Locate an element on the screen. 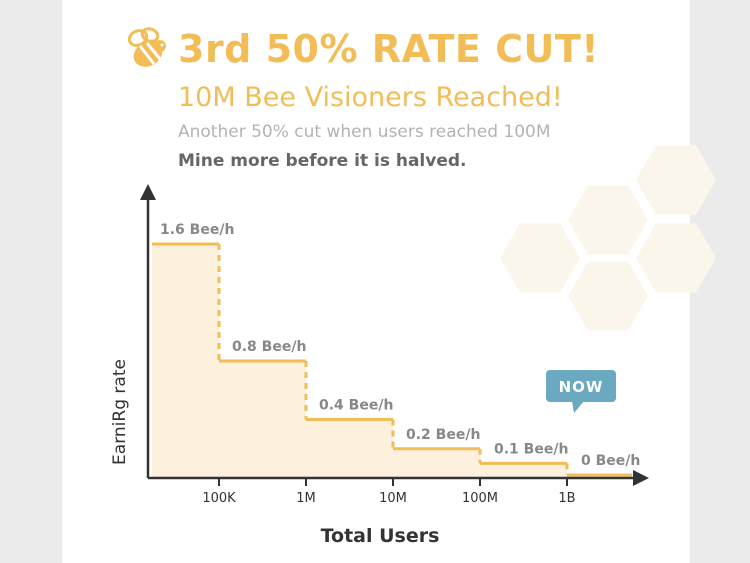 The height and width of the screenshot is (563, 750). rate-label-2: 0.4 Bee/h is located at coordinates (356, 406).